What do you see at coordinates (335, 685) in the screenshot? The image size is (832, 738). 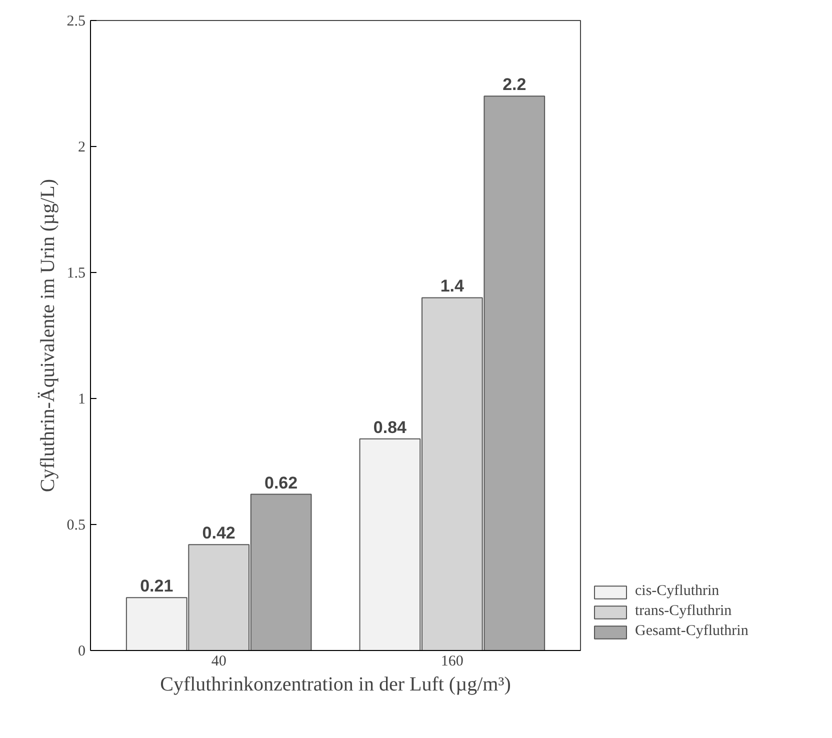 I see `x-axis-title: Cyfluthrinkonzentration in der Luft (µg/m³)` at bounding box center [335, 685].